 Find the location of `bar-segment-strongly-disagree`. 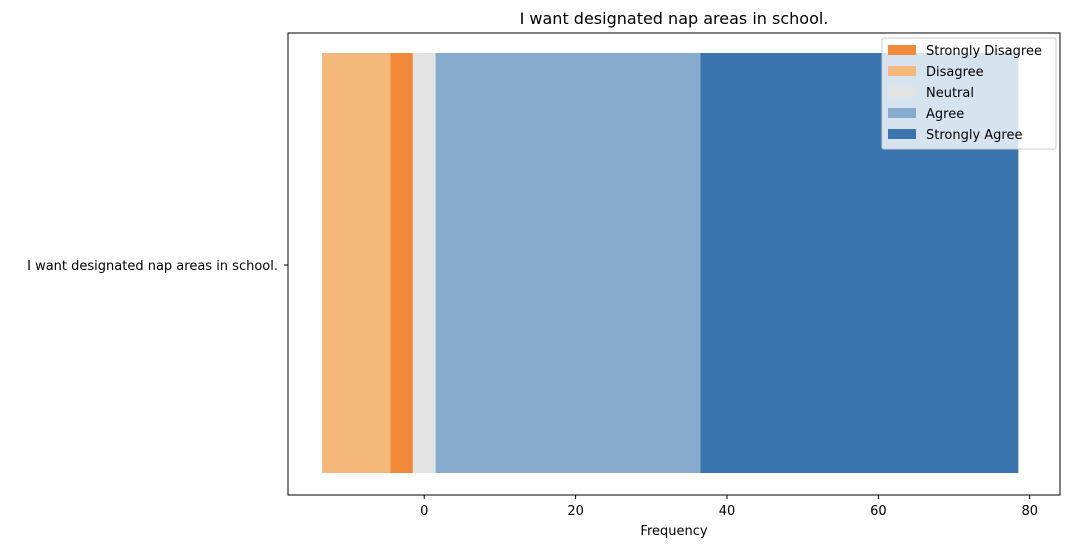

bar-segment-strongly-disagree is located at coordinates (401, 263).